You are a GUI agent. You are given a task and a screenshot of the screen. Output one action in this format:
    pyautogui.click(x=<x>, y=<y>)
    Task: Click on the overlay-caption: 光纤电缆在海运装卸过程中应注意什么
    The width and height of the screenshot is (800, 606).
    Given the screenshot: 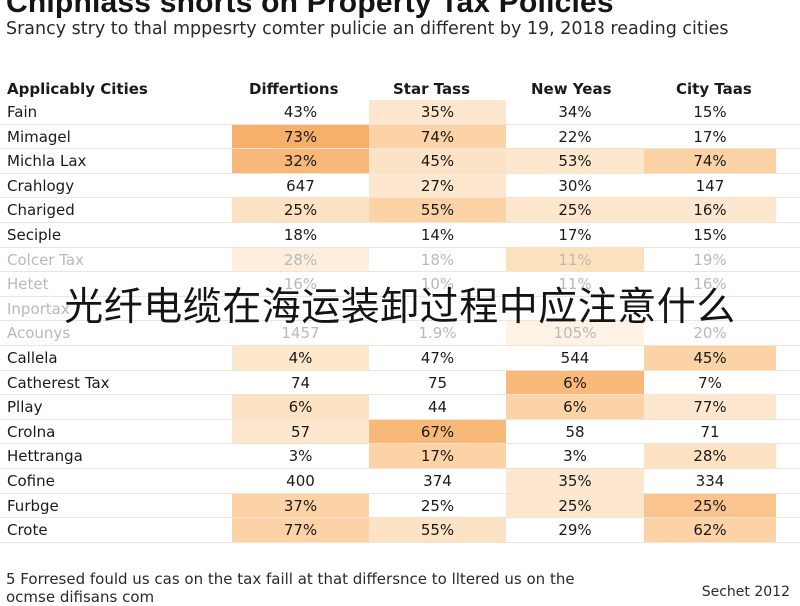 What is the action you would take?
    pyautogui.click(x=400, y=307)
    